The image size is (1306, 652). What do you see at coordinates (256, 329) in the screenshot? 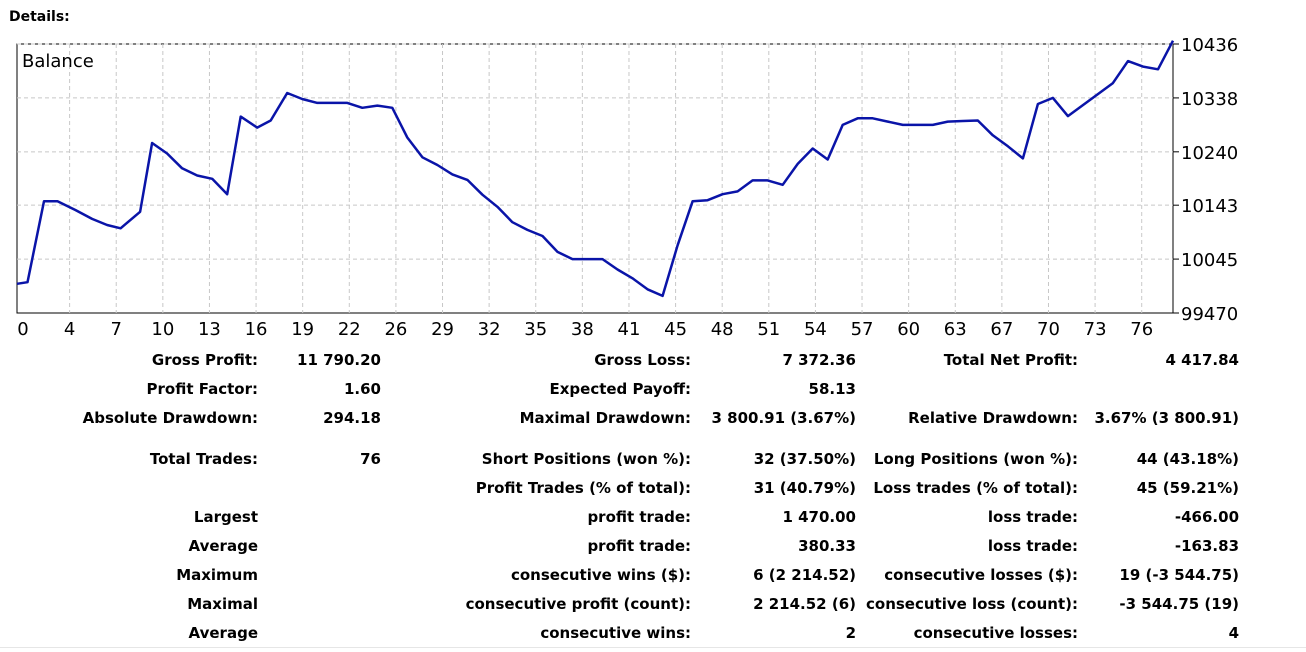
I see `x-tick-label: 16` at bounding box center [256, 329].